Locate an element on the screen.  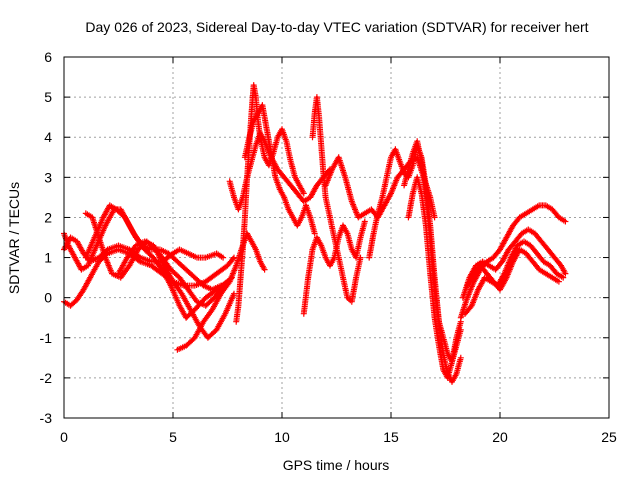
y-tick-label: -2 is located at coordinates (46, 378).